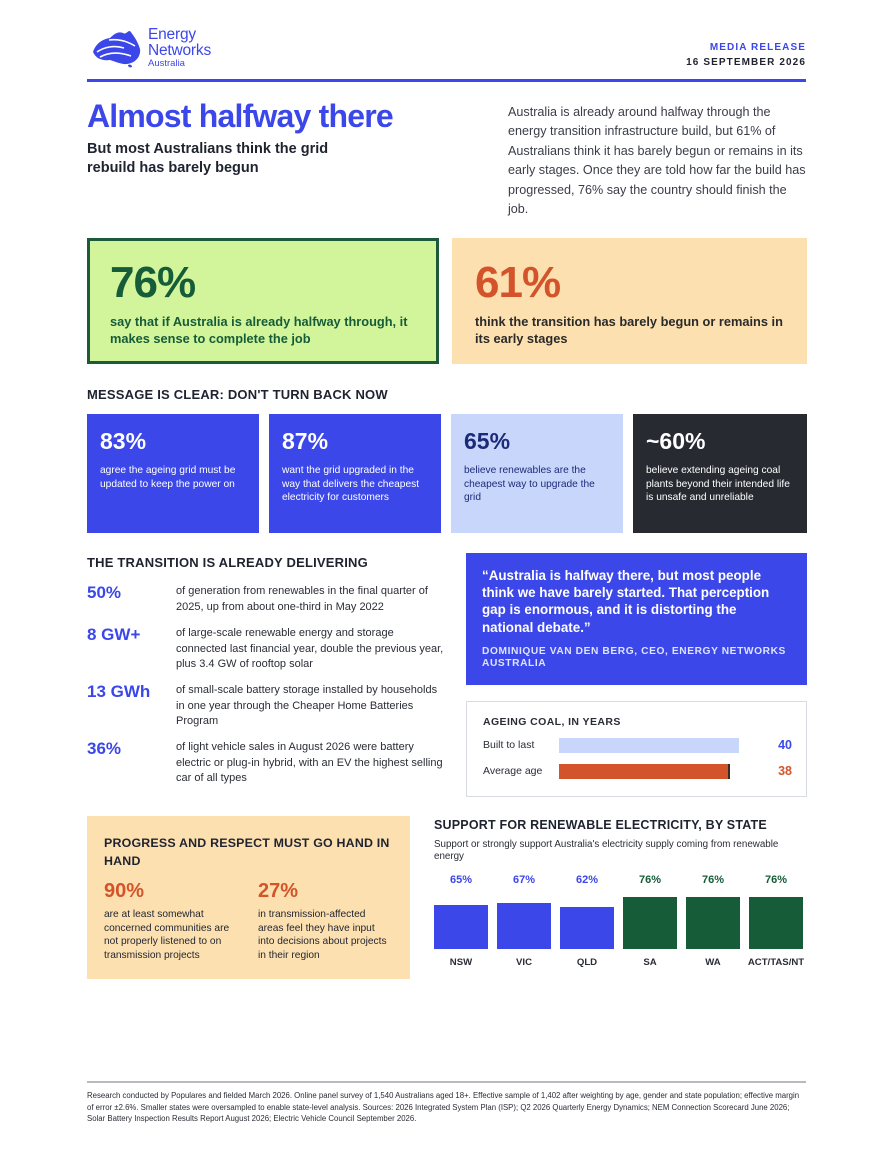  What do you see at coordinates (524, 880) in the screenshot?
I see `bar-value-label: 67%` at bounding box center [524, 880].